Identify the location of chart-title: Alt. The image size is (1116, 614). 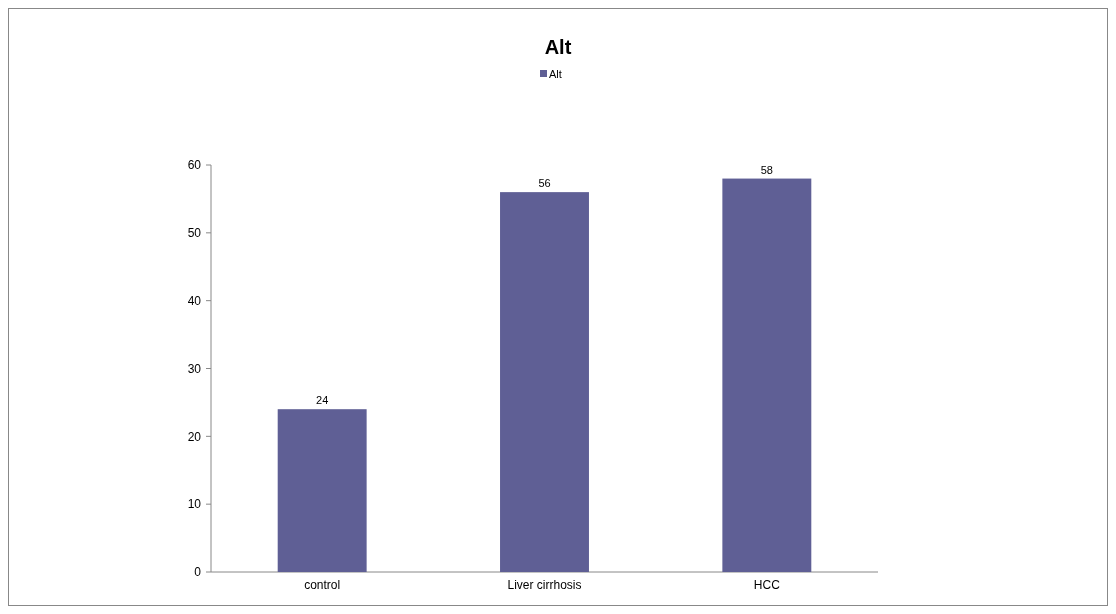
(558, 47).